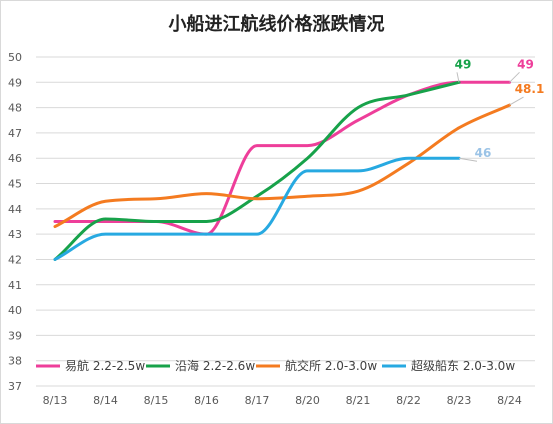 The image size is (553, 424). Describe the element at coordinates (408, 400) in the screenshot. I see `x-tick-label: 8/22` at that location.